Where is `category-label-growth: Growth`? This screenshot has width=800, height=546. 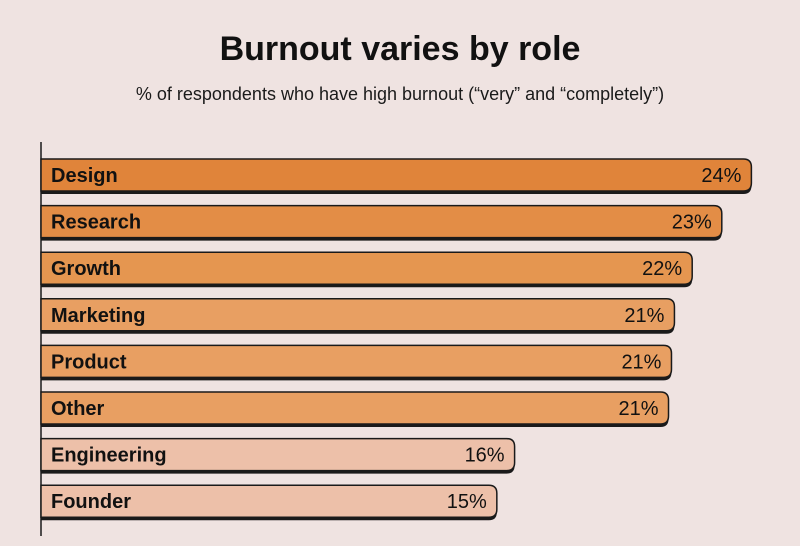 category-label-growth: Growth is located at coordinates (86, 269).